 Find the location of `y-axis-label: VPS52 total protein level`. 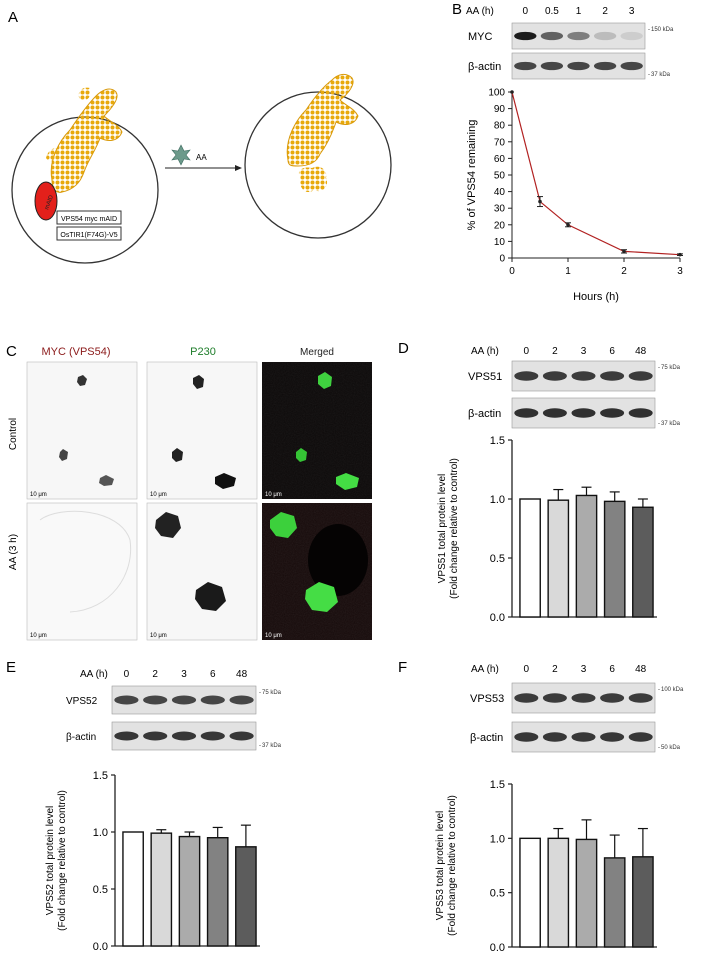

y-axis-label: VPS52 total protein level is located at coordinates (50, 861).